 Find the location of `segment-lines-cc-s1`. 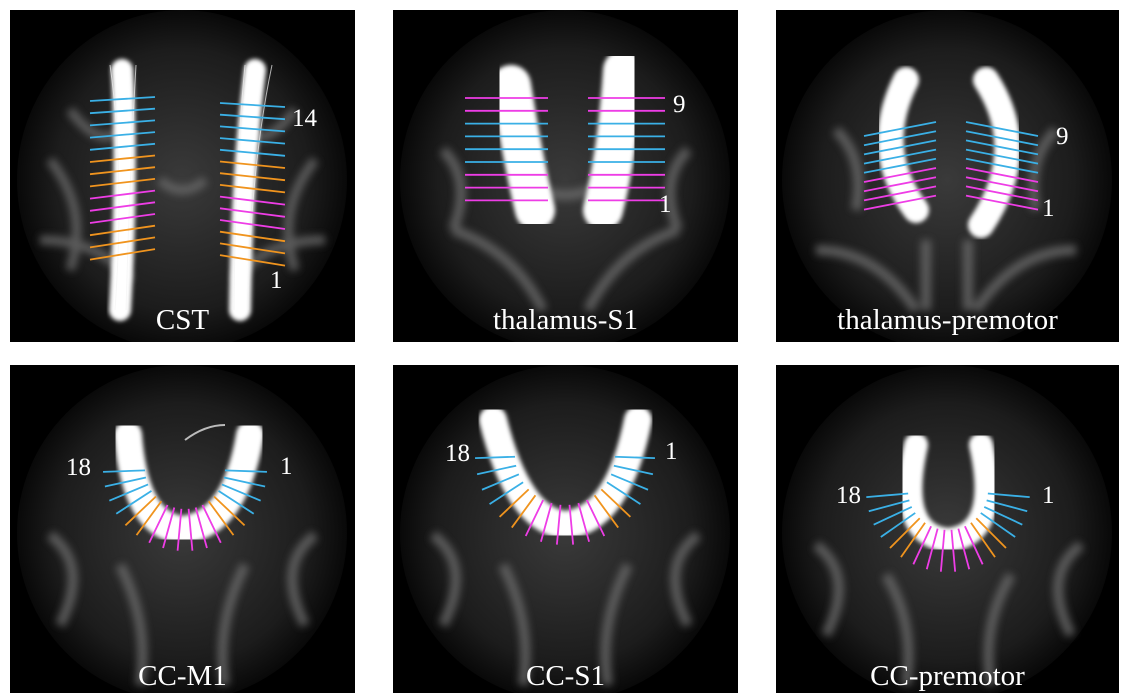

segment-lines-cc-s1 is located at coordinates (565, 500).